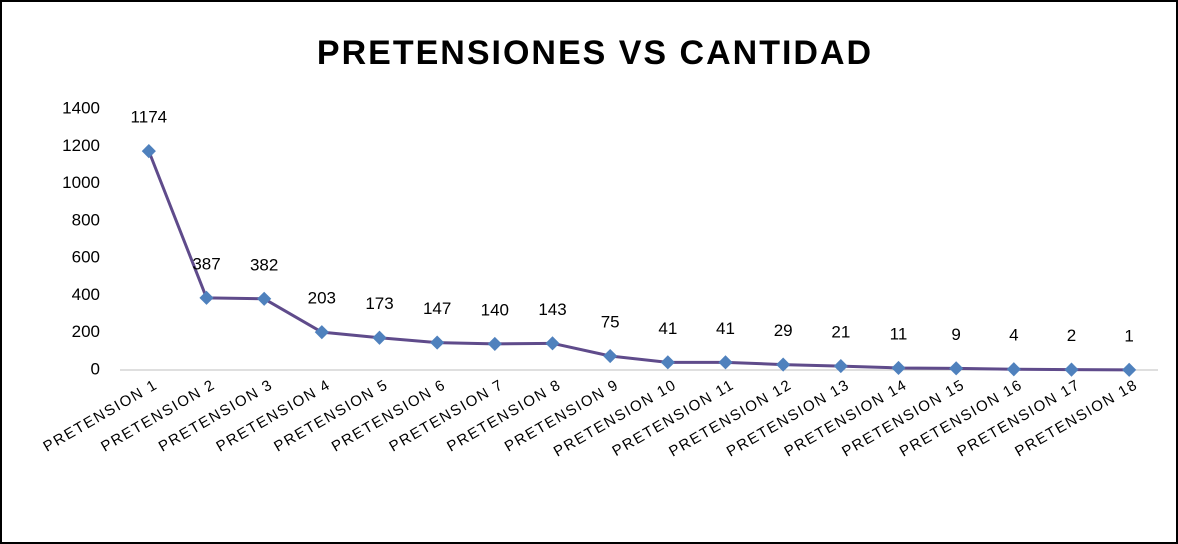  What do you see at coordinates (95, 368) in the screenshot?
I see `y-tick-label: 0` at bounding box center [95, 368].